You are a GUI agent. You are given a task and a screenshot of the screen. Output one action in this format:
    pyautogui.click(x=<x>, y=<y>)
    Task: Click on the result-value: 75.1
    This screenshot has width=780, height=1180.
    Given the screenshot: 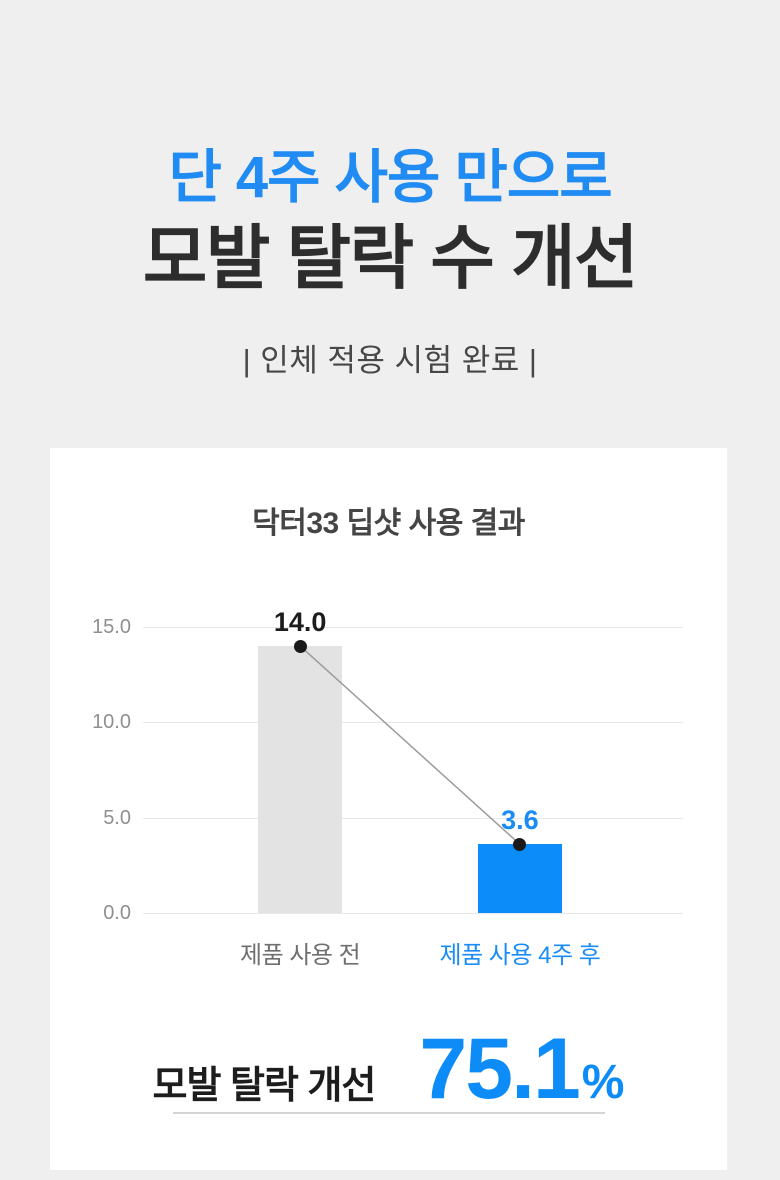 What is the action you would take?
    pyautogui.click(x=499, y=1069)
    